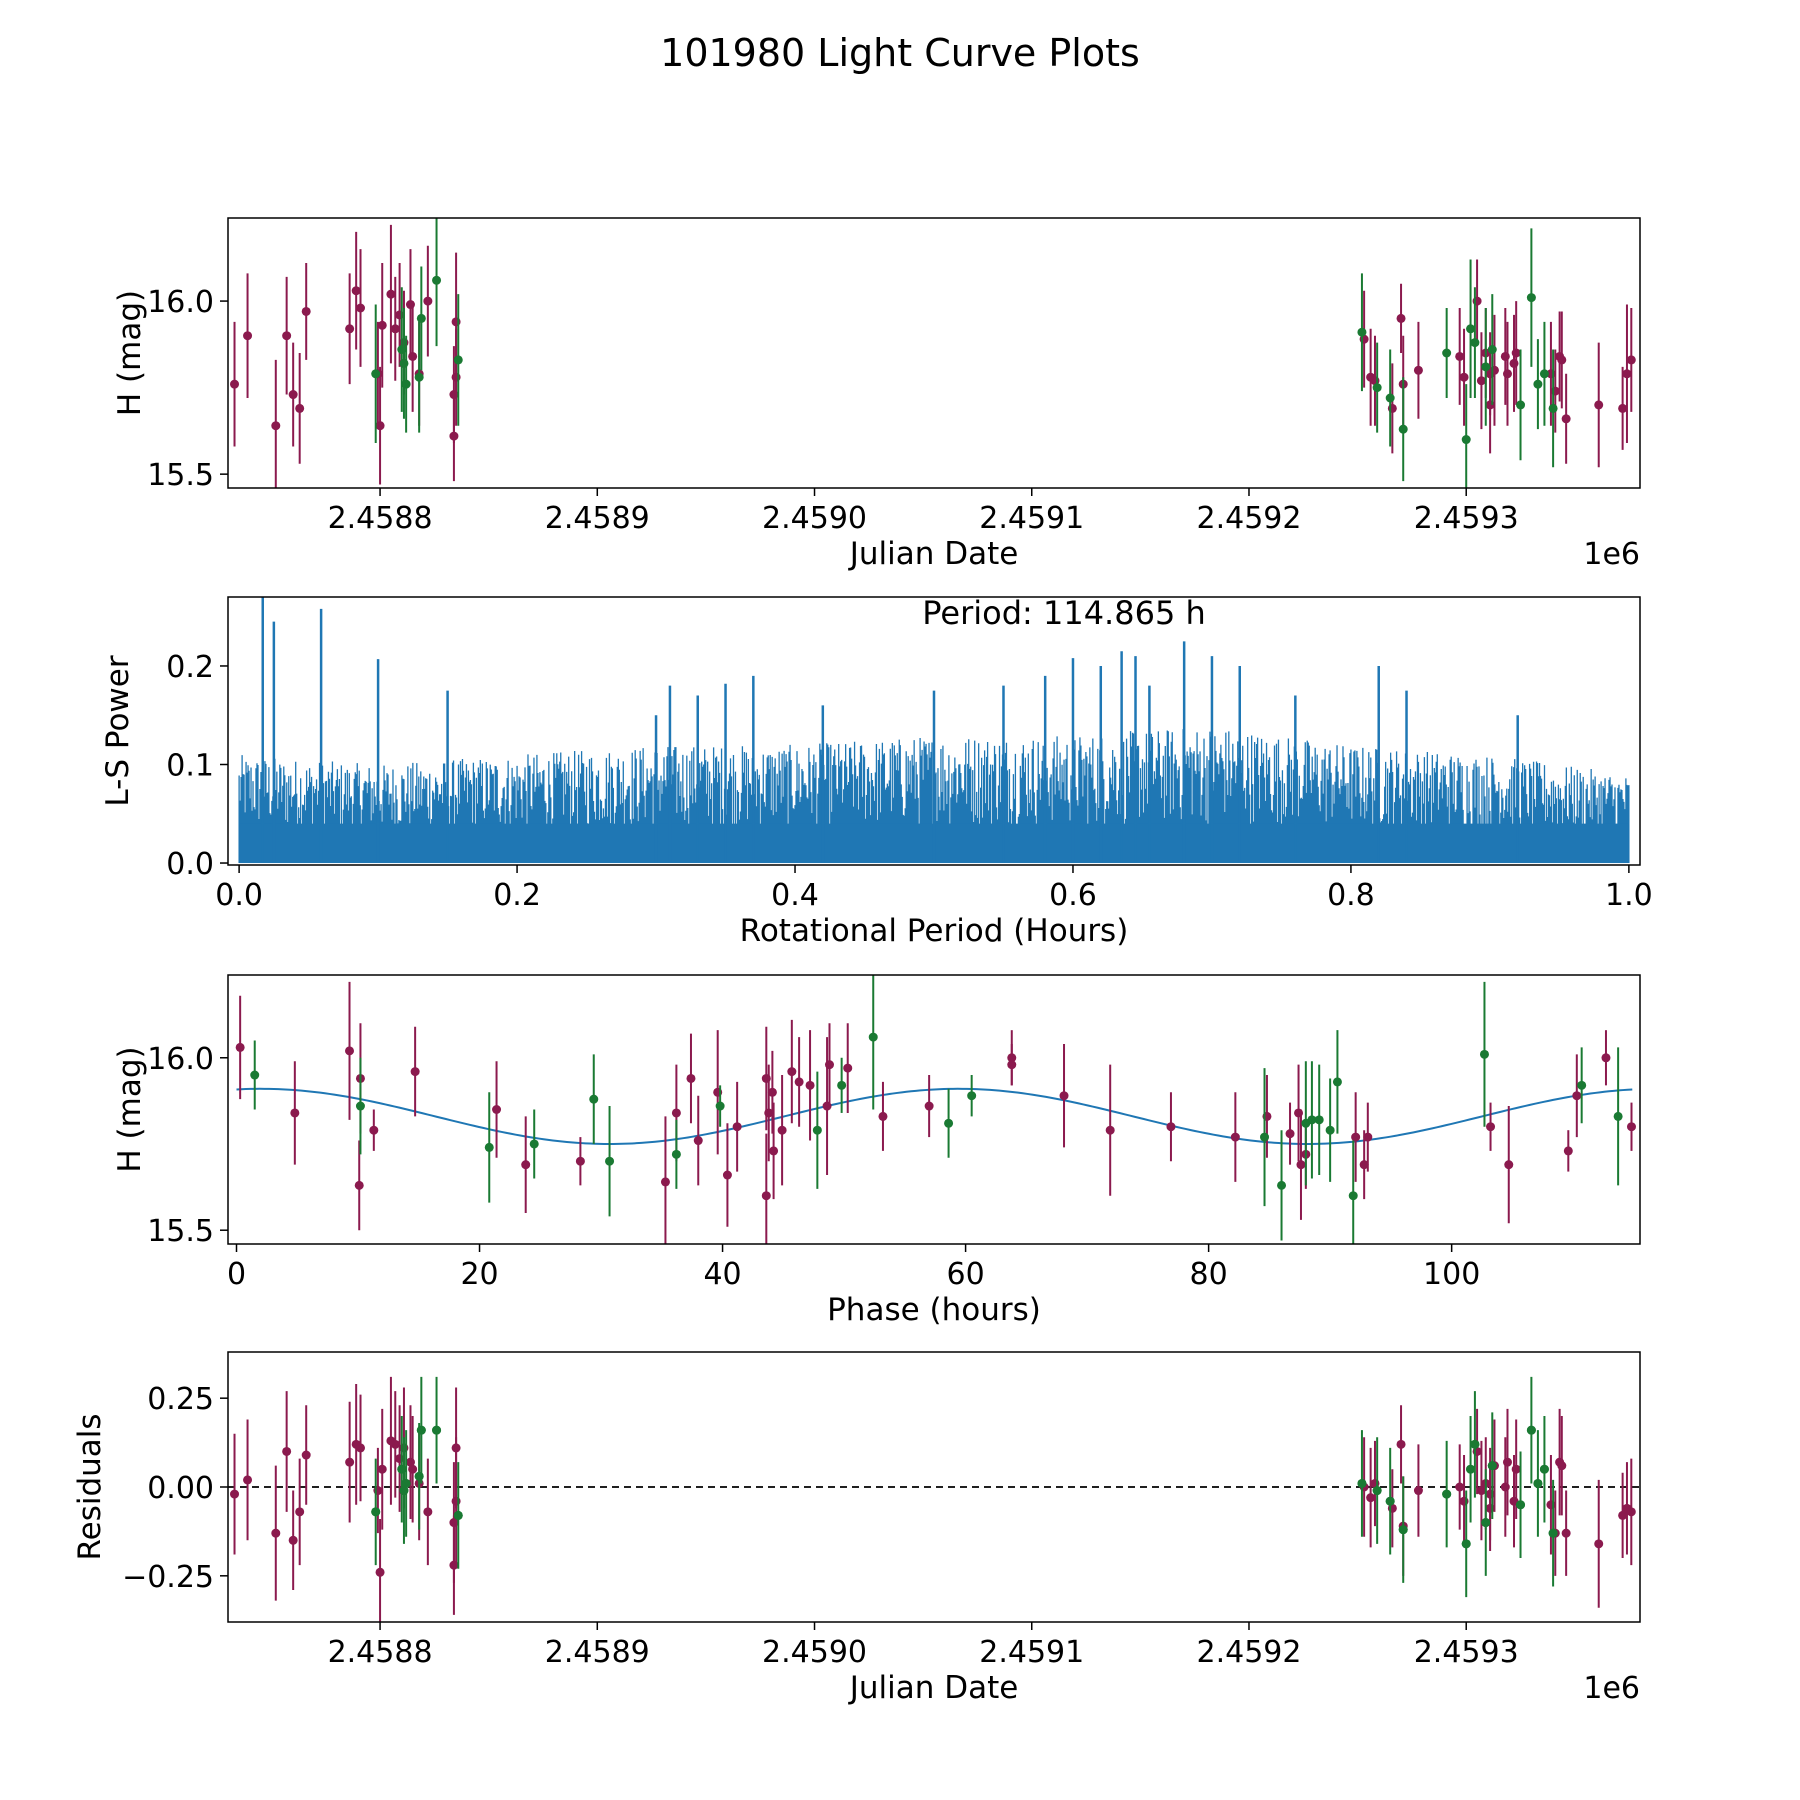 The height and width of the screenshot is (1800, 1800). I want to click on x-axis-label: Julian Date, so click(933, 1688).